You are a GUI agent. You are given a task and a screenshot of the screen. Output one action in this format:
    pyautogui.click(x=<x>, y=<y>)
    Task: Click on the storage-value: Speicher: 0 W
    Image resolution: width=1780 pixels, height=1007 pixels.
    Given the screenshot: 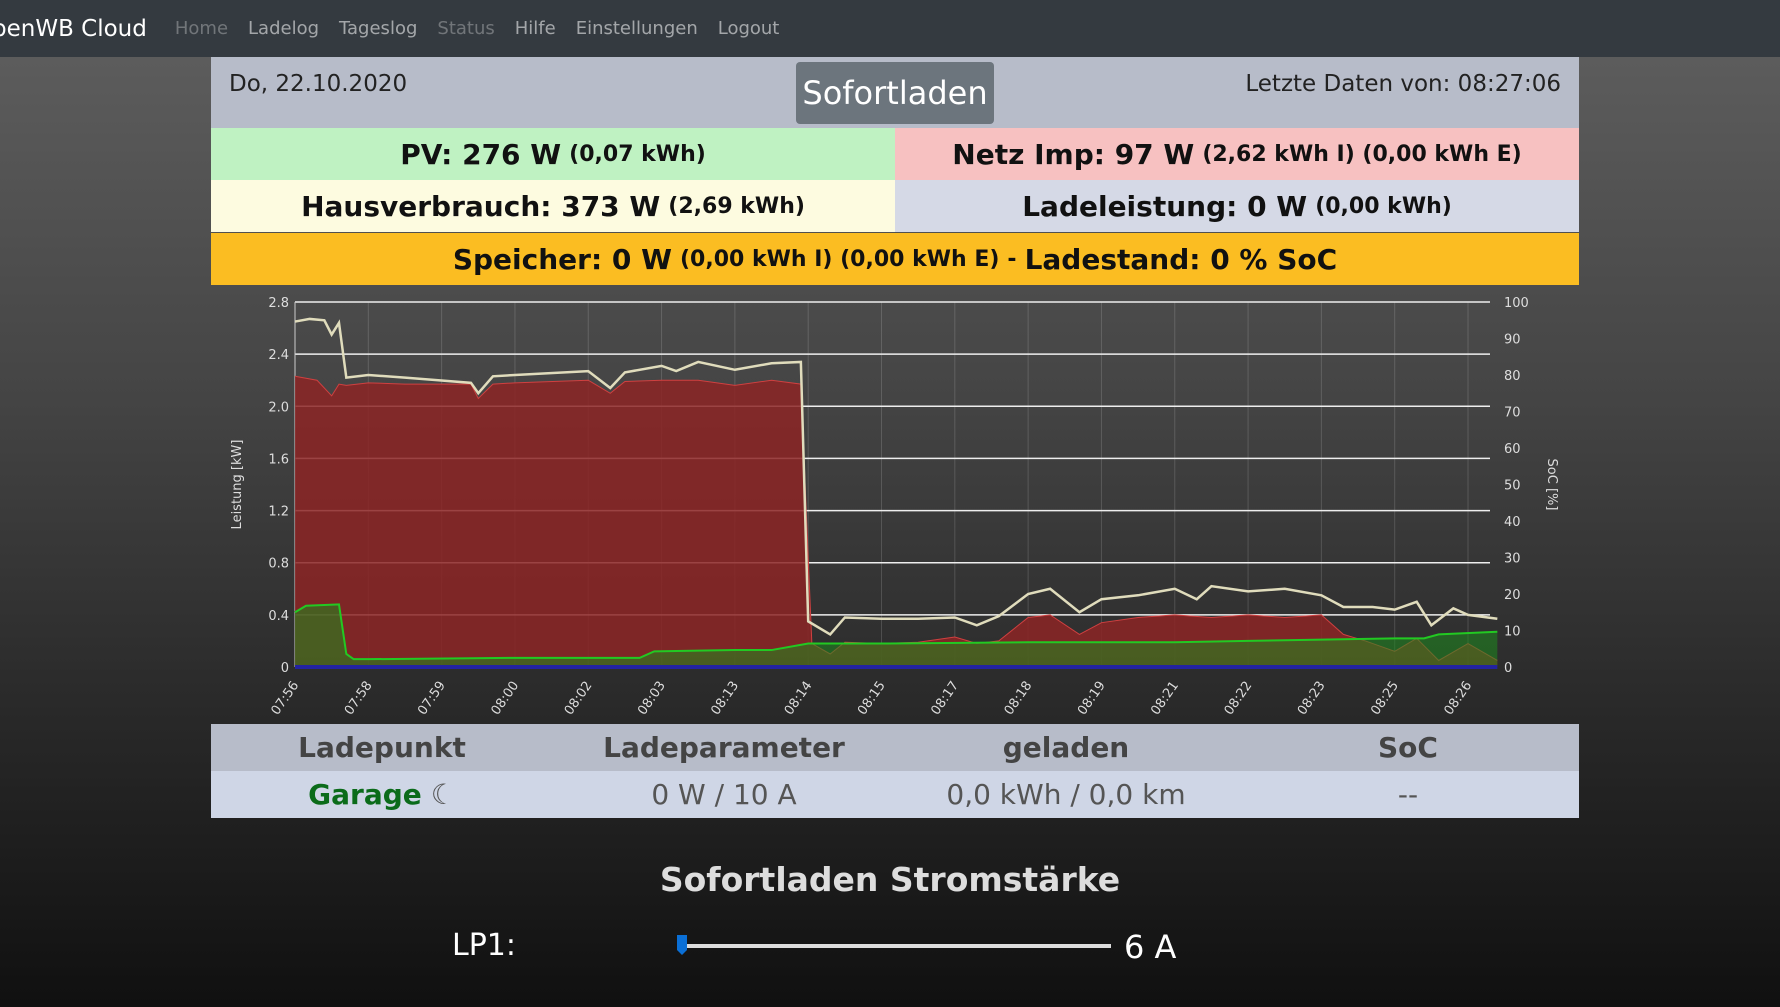 What is the action you would take?
    pyautogui.click(x=562, y=259)
    